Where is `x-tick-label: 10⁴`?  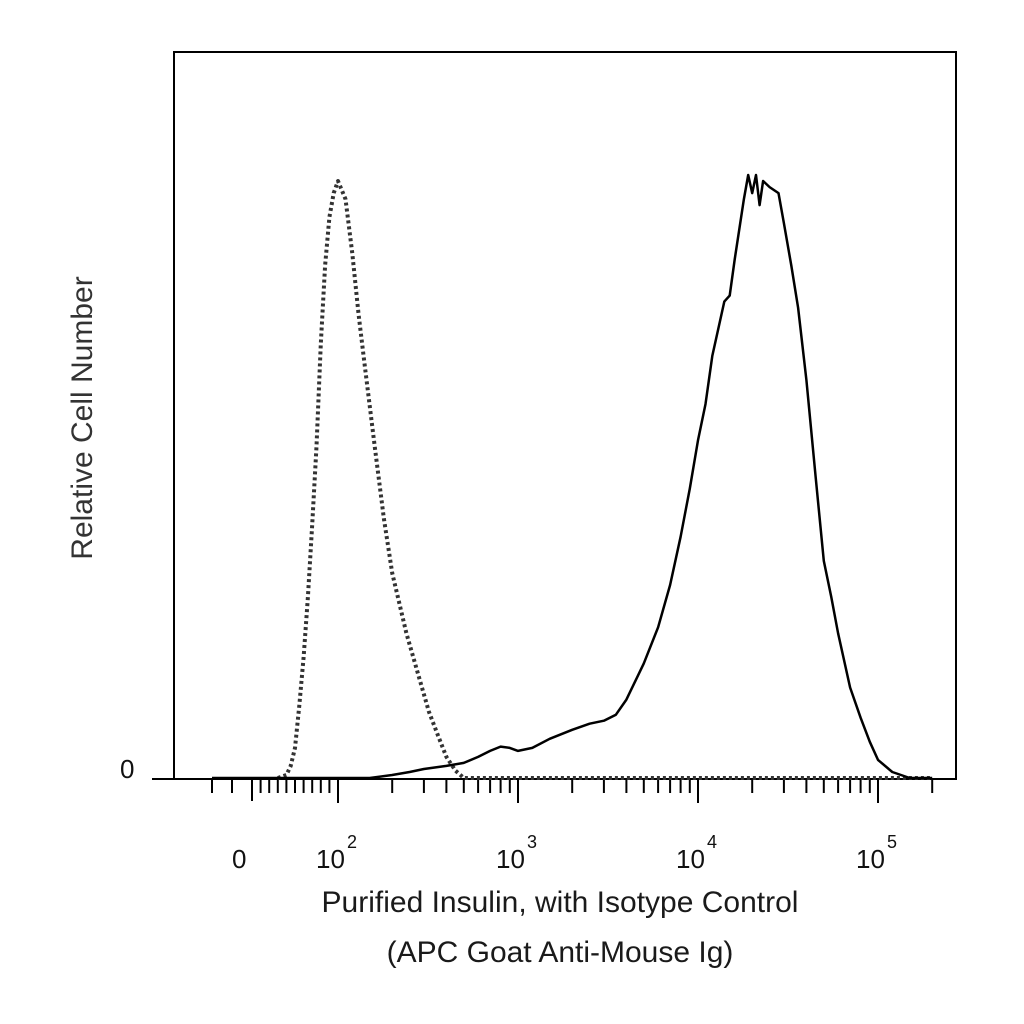
x-tick-label: 10⁴ is located at coordinates (696, 853).